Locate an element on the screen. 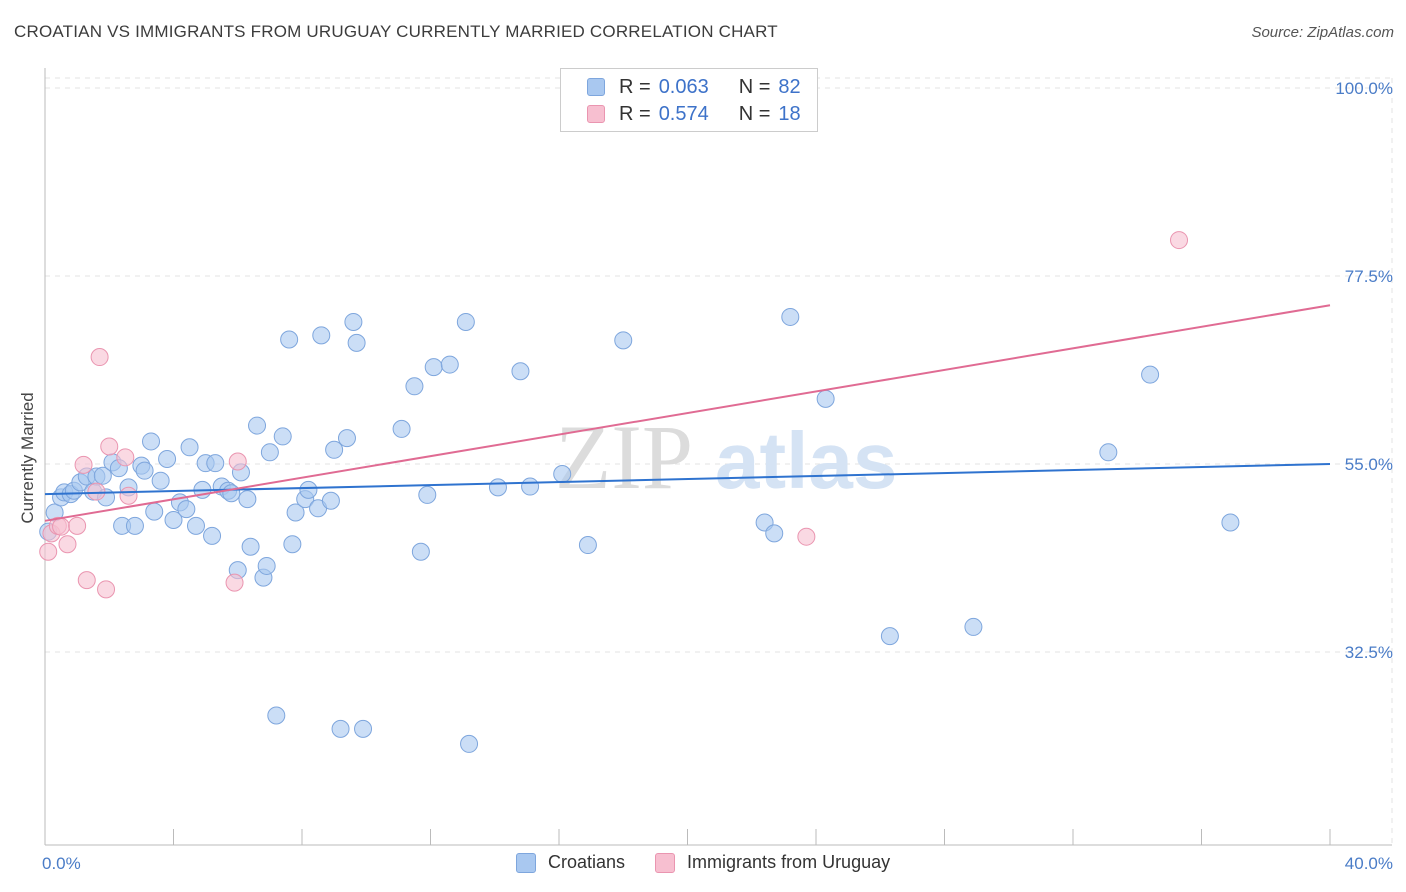  uruguay-swatch is located at coordinates (596, 114).